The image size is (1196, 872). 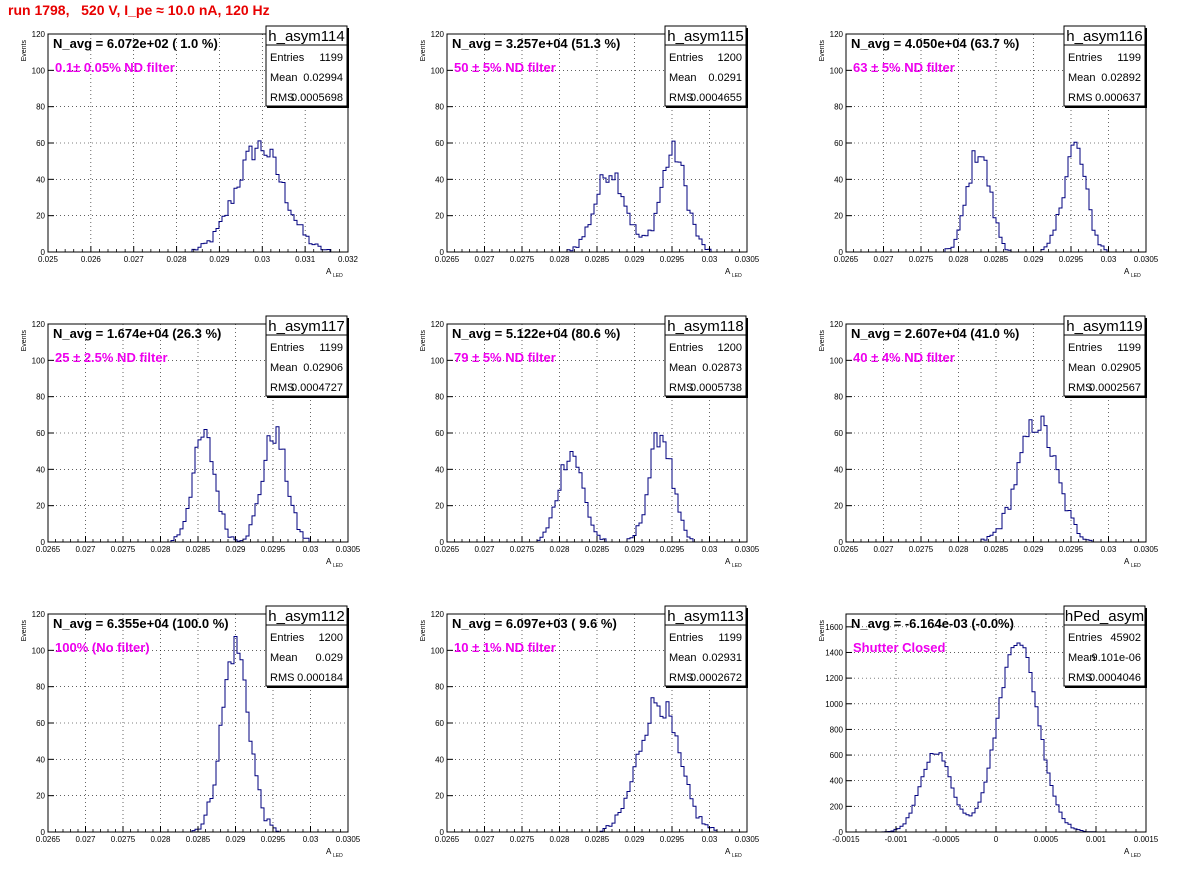 I want to click on run-header: run 1798, 520 V, I_pe ≈ 10.0 nA, 120 Hz, so click(x=139, y=10).